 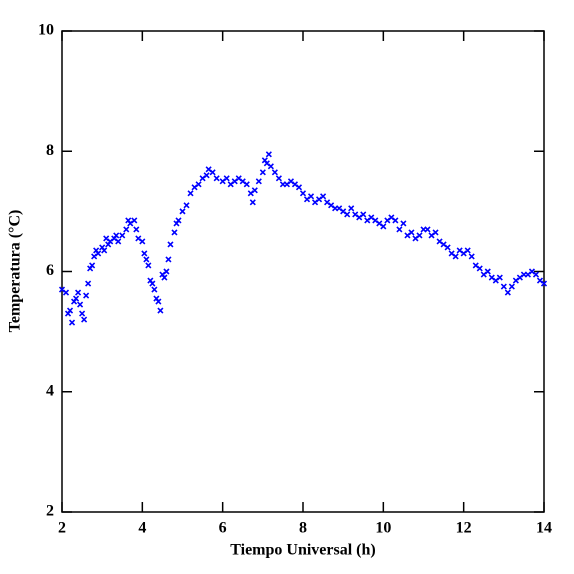 What do you see at coordinates (383, 528) in the screenshot?
I see `x-tick-label: 10` at bounding box center [383, 528].